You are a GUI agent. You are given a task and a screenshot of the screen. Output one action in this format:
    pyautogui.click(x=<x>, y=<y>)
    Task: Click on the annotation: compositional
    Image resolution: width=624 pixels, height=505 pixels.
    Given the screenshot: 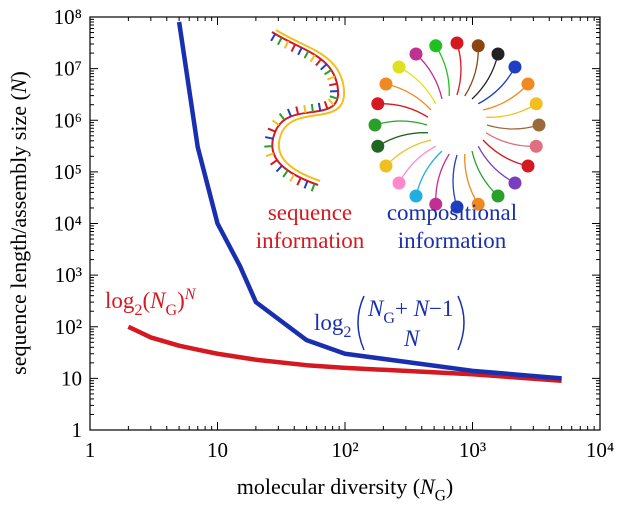 What is the action you would take?
    pyautogui.click(x=452, y=212)
    